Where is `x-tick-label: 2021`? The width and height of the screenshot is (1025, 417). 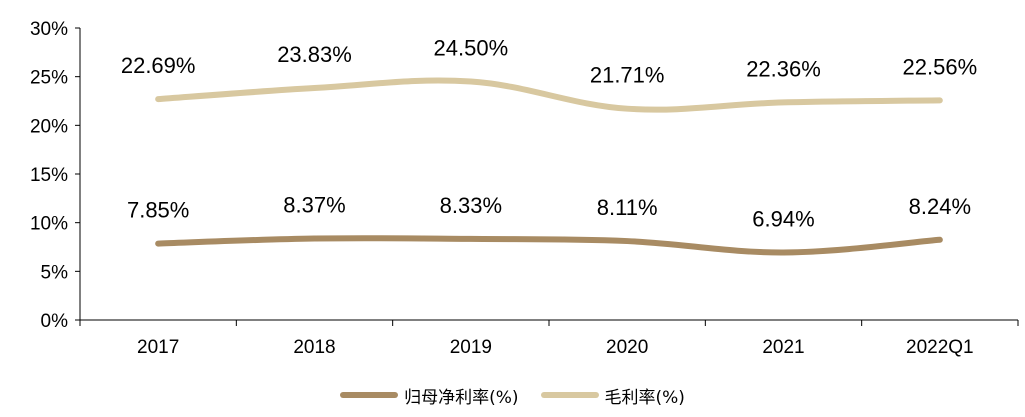
x-tick-label: 2021 is located at coordinates (783, 347).